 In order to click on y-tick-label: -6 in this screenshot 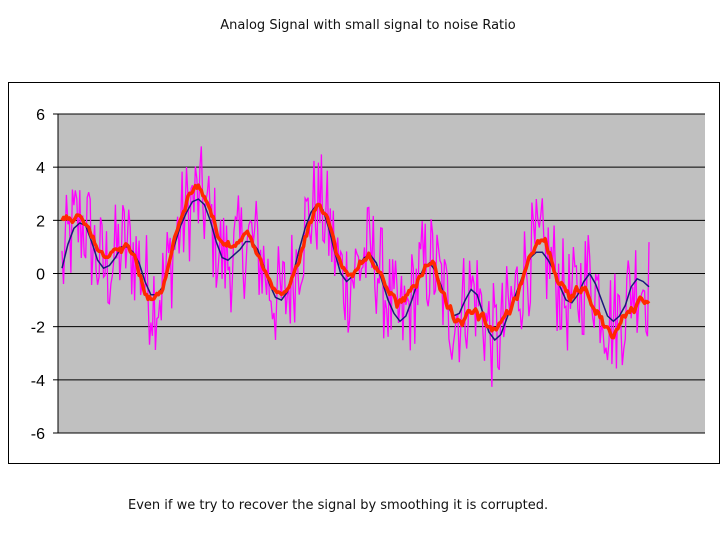, I will do `click(38, 434)`.